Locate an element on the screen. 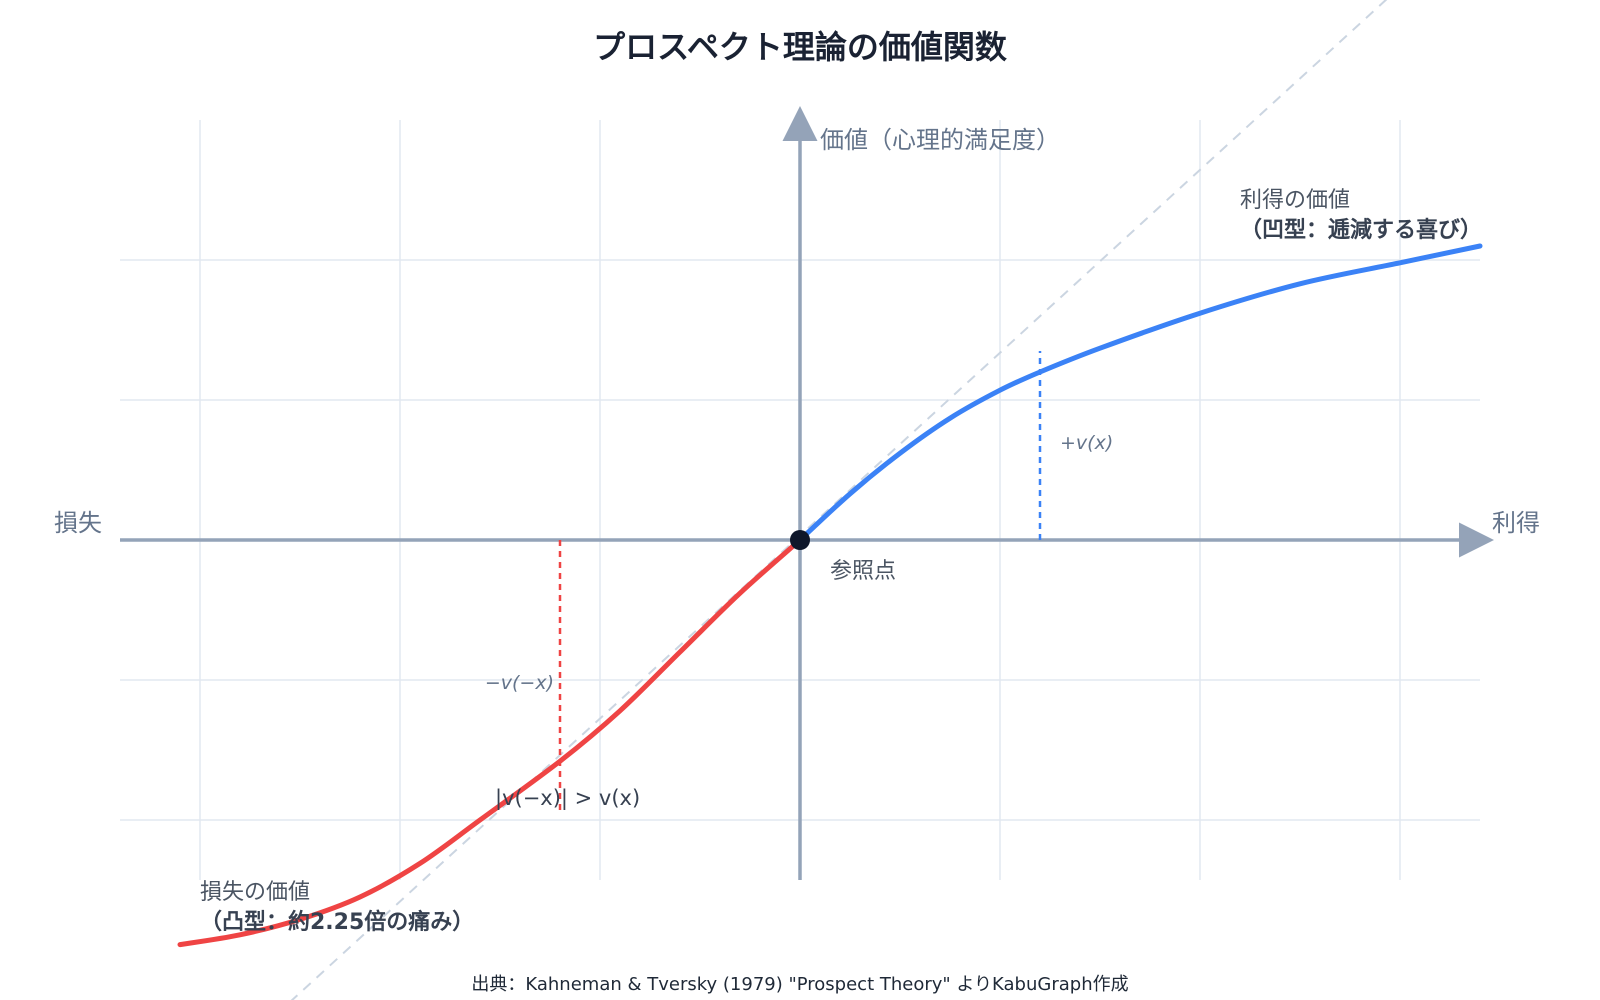 The width and height of the screenshot is (1600, 1000). reference-point-label: 参照点 is located at coordinates (863, 571).